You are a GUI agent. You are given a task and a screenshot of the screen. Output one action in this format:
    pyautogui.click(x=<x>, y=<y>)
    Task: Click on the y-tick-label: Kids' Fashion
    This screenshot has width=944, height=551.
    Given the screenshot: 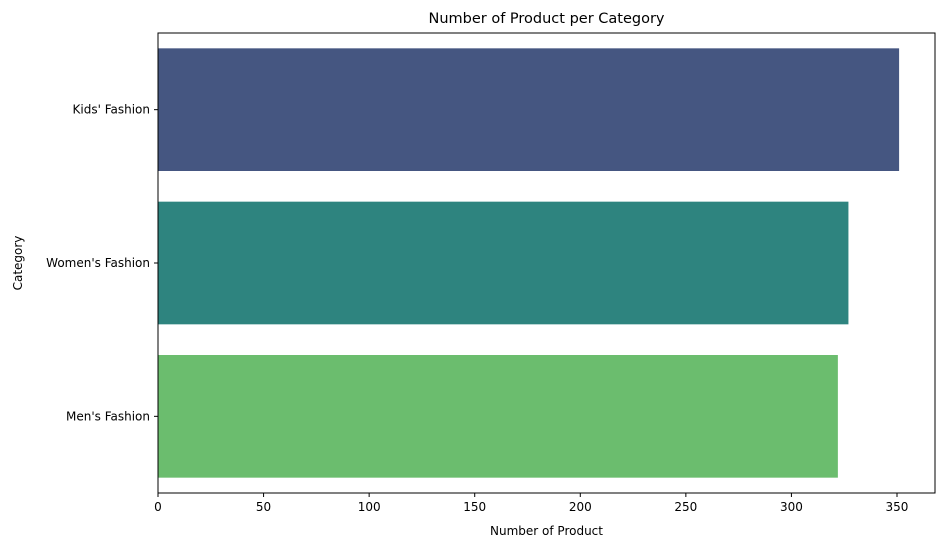 What is the action you would take?
    pyautogui.click(x=111, y=110)
    